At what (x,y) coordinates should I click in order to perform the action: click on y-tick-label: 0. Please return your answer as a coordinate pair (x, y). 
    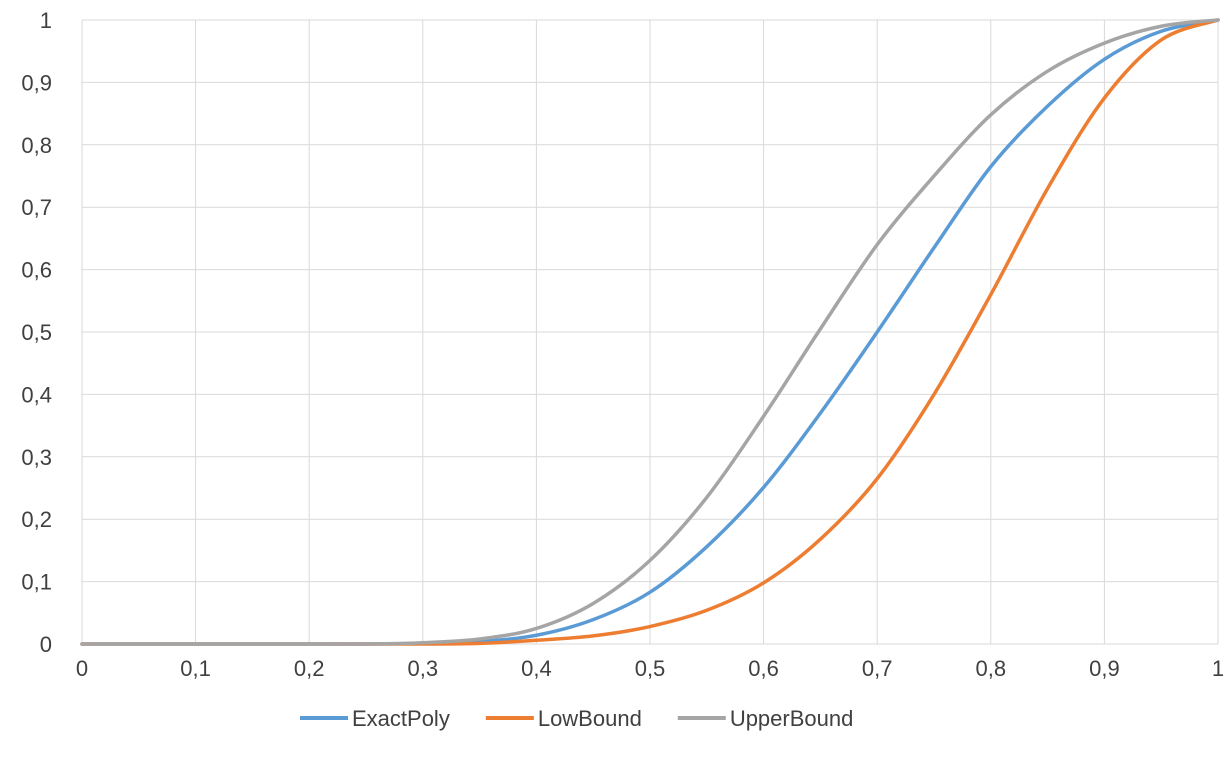
    Looking at the image, I should click on (46, 644).